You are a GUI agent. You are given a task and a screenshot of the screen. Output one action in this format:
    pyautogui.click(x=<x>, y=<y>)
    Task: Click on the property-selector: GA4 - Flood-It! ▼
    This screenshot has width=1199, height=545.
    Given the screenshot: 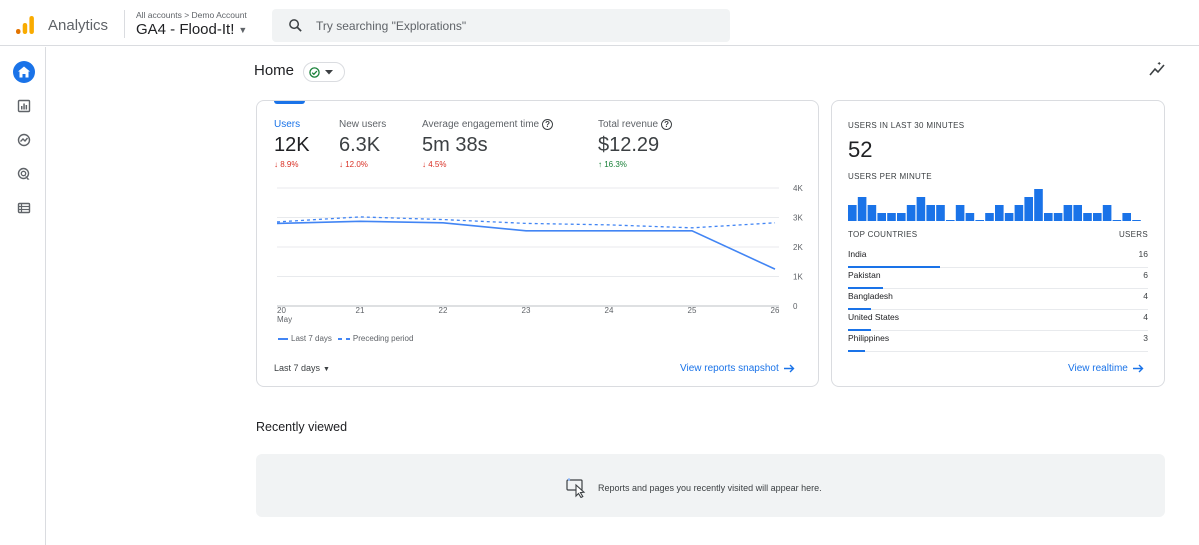 What is the action you would take?
    pyautogui.click(x=191, y=29)
    